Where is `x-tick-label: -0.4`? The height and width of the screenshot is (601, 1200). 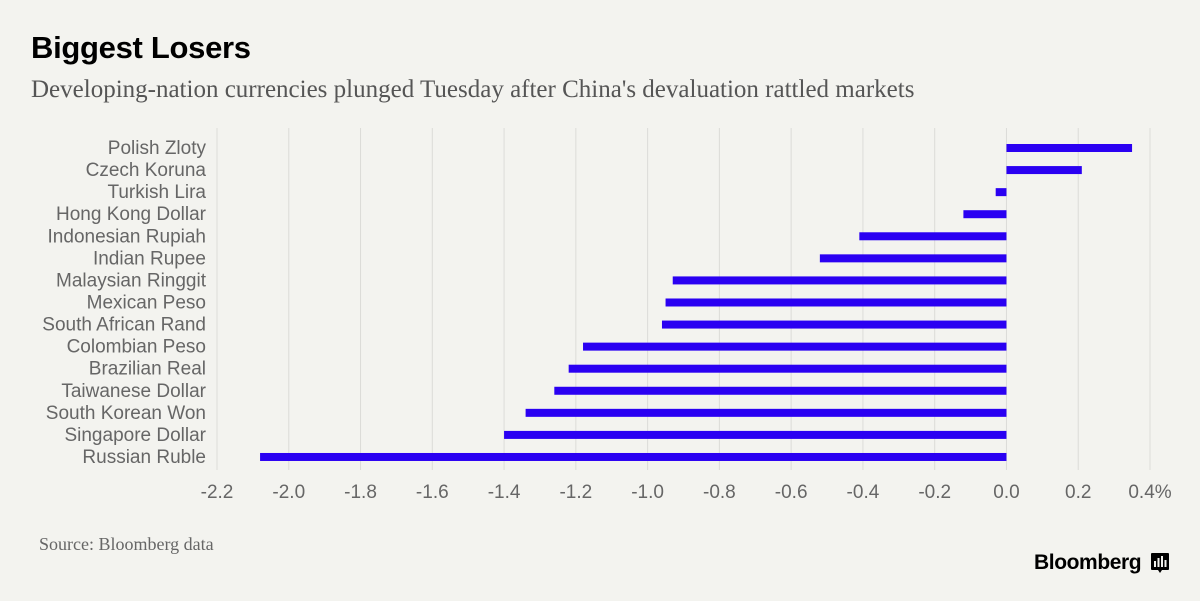 x-tick-label: -0.4 is located at coordinates (863, 492).